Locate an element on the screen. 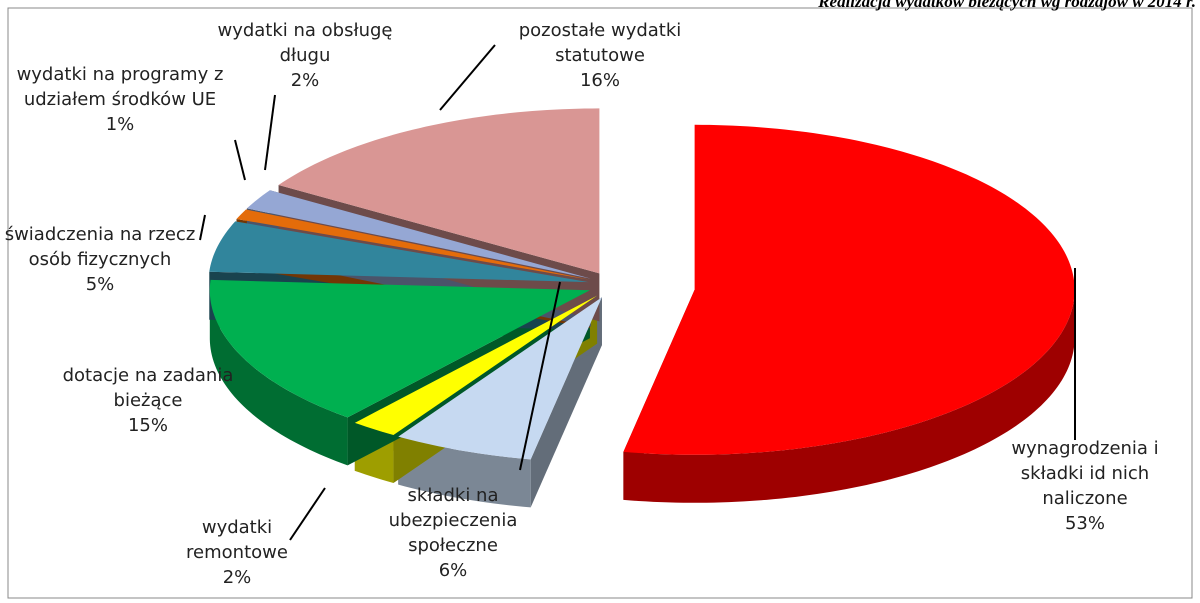  category-label: wydatki remontowe is located at coordinates (237, 540).